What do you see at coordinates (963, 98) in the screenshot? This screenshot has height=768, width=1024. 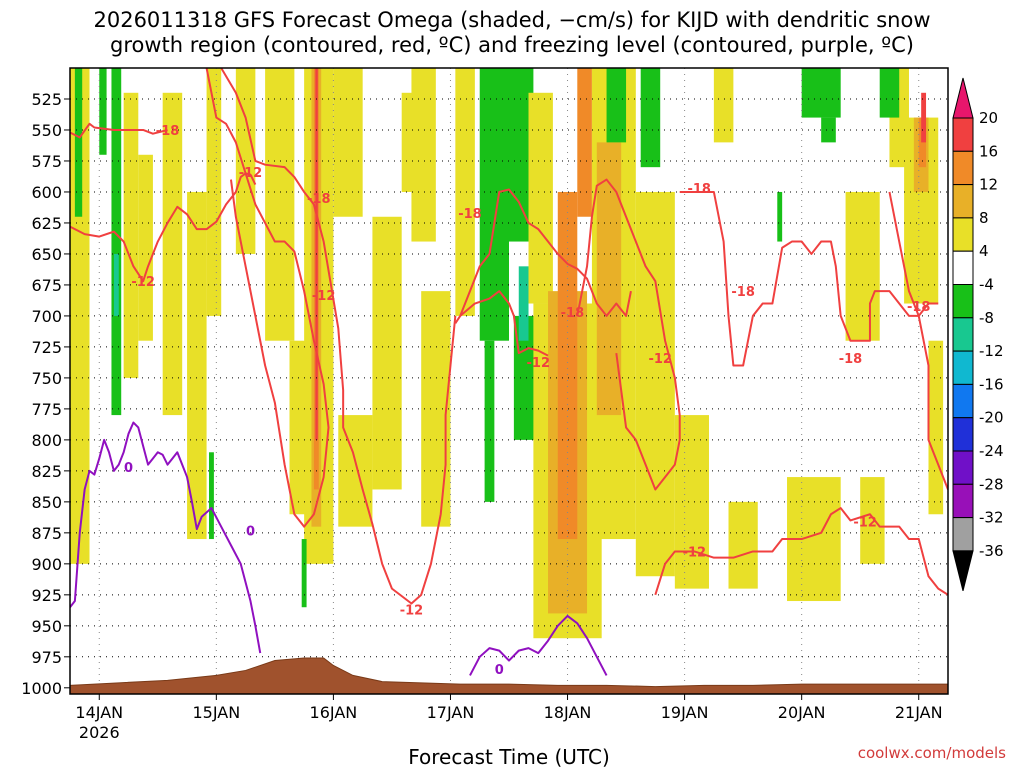 I see `colorbar-top-arrow` at bounding box center [963, 98].